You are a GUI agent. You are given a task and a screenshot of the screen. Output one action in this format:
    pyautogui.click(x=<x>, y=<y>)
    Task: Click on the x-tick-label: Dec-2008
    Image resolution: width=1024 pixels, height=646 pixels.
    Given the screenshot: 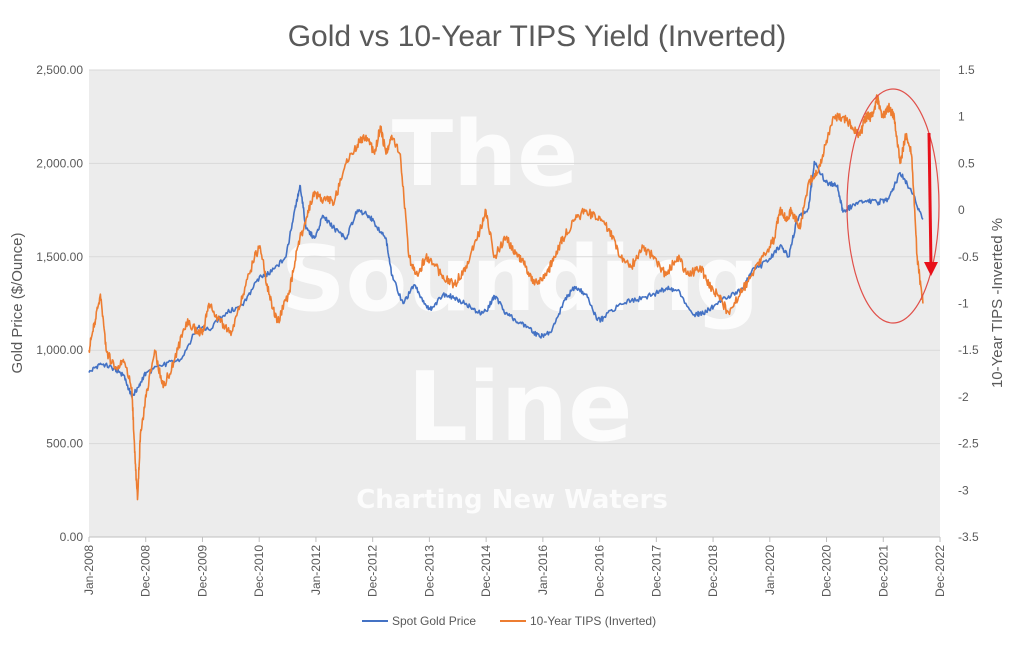 What is the action you would take?
    pyautogui.click(x=146, y=571)
    